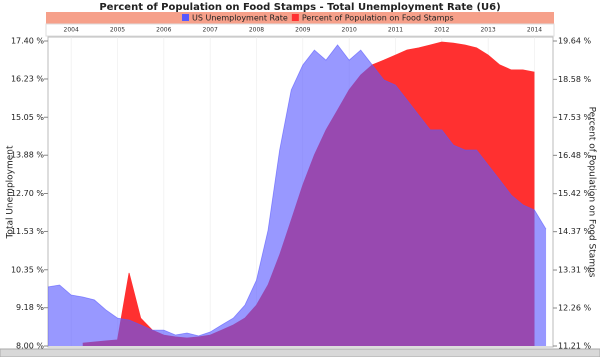  I want to click on x-axis-band, so click(300, 30).